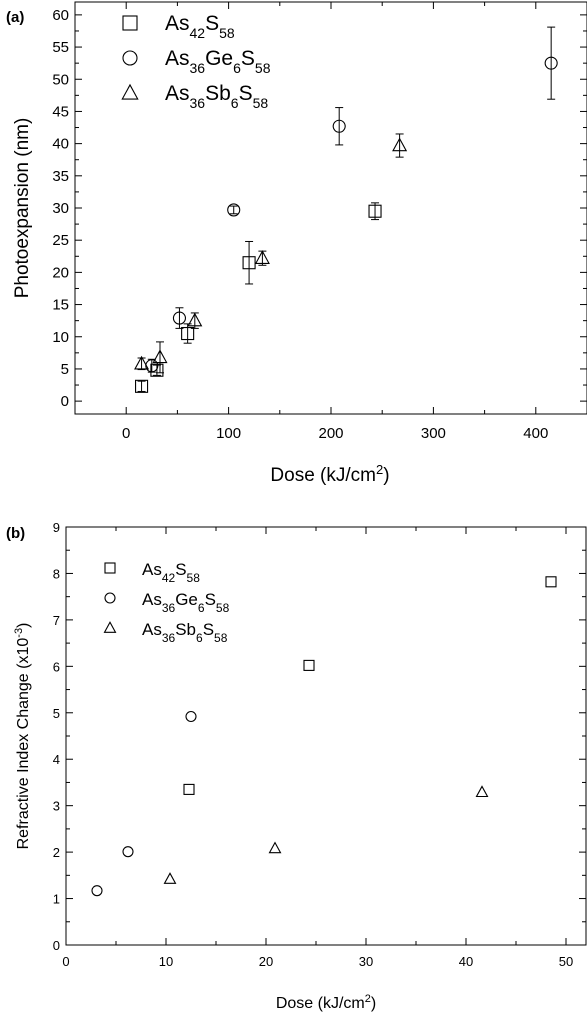  I want to click on panel-b-x-axis-title: Dose (kJ/cm2), so click(326, 1002).